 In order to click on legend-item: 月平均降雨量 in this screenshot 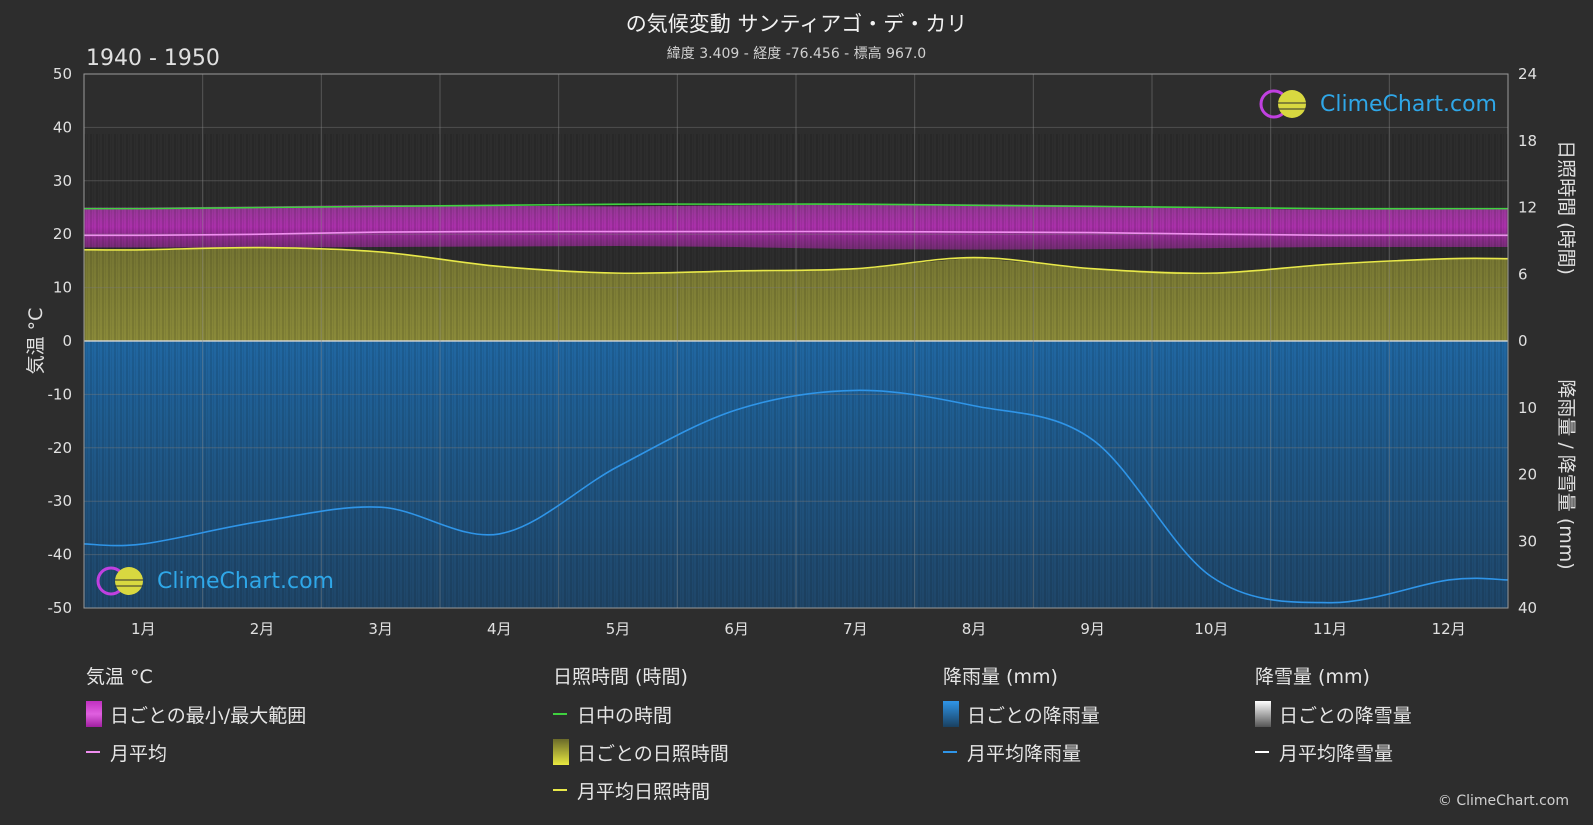, I will do `click(1021, 752)`.